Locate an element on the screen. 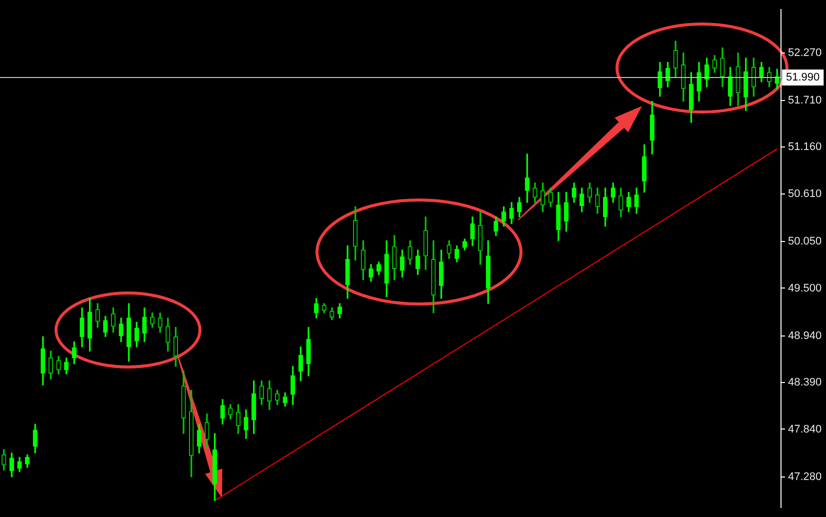  y-tick-label: 48.940 is located at coordinates (805, 336).